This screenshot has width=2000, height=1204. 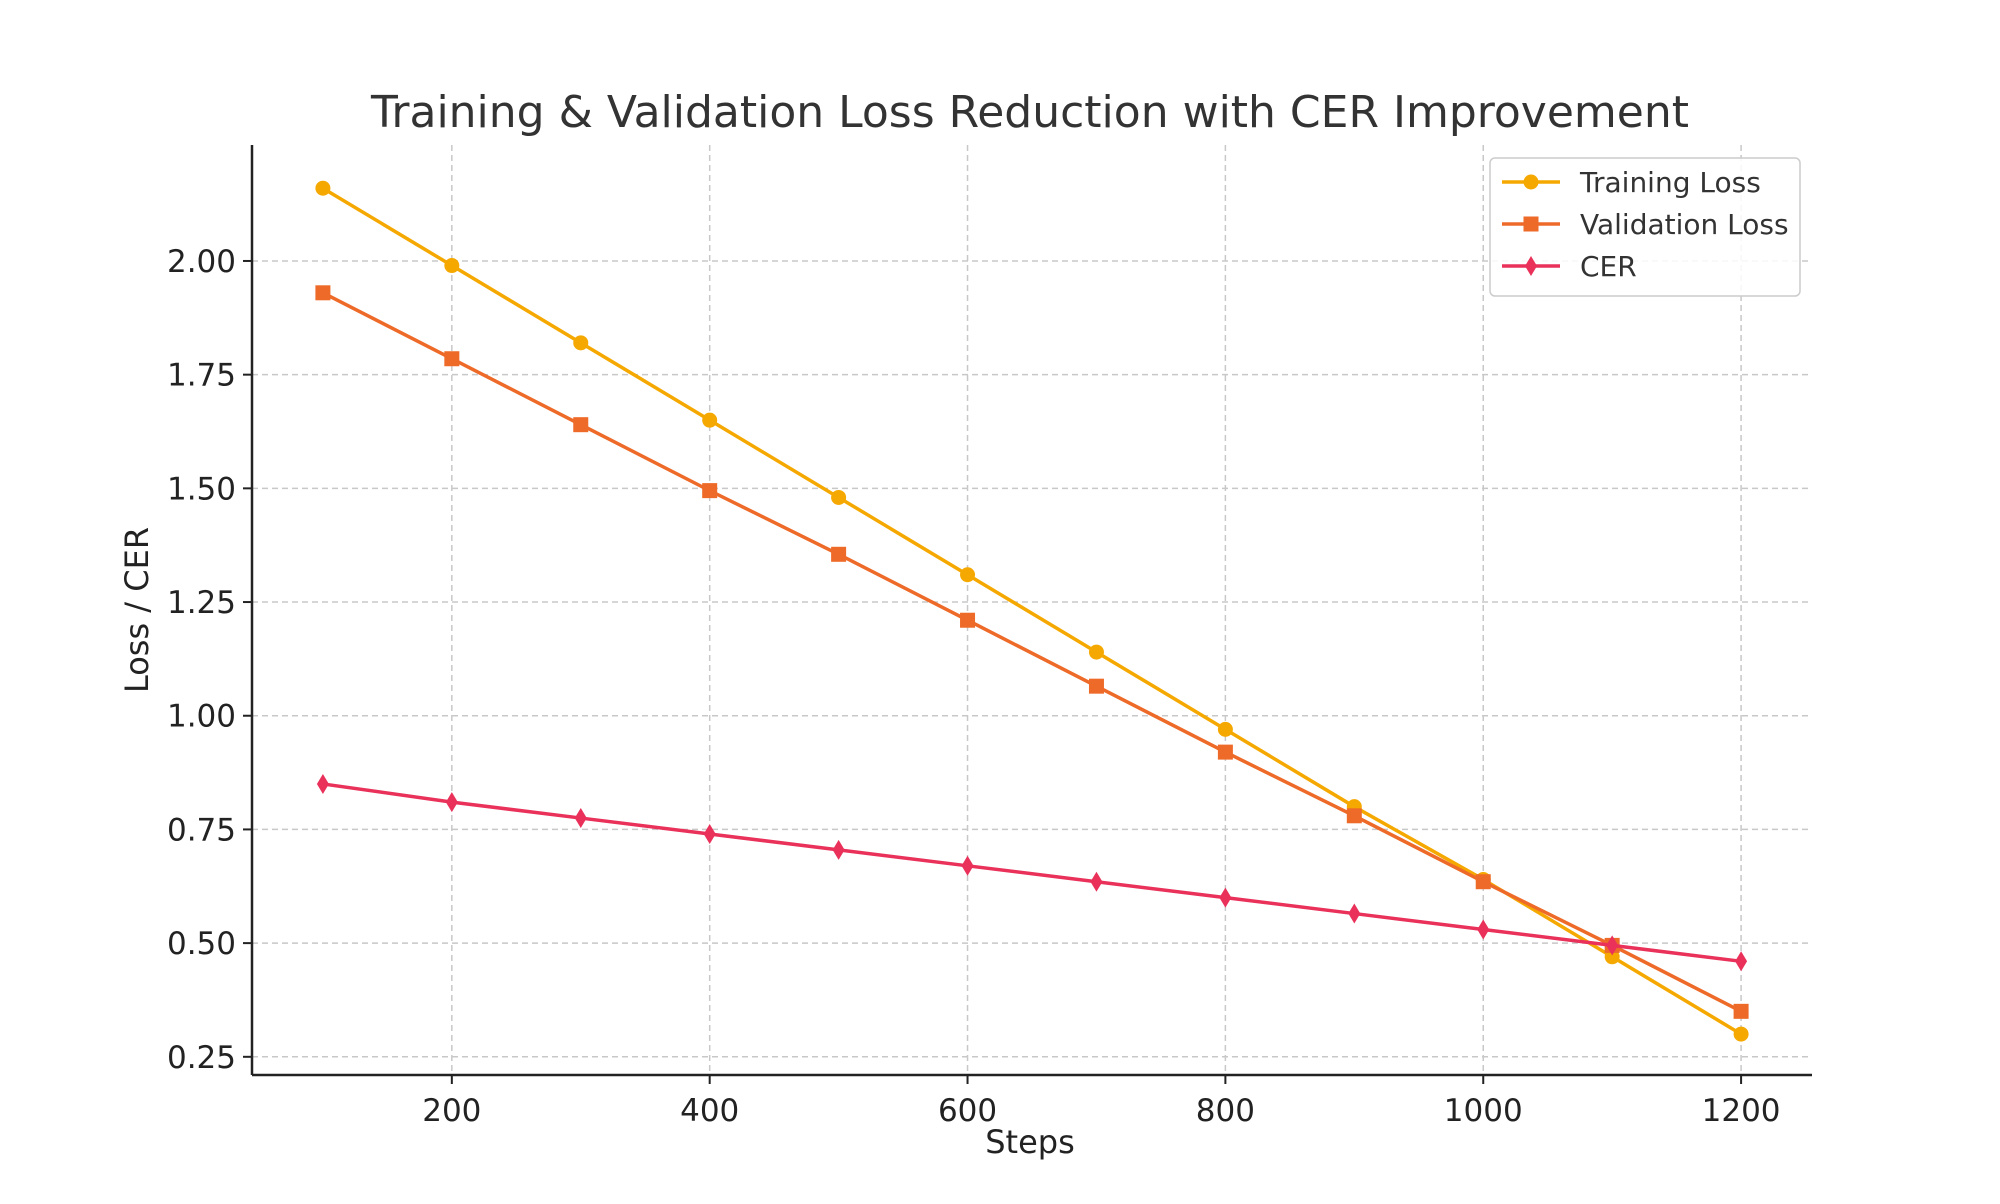 I want to click on legend-label: Training Loss, so click(x=1670, y=182).